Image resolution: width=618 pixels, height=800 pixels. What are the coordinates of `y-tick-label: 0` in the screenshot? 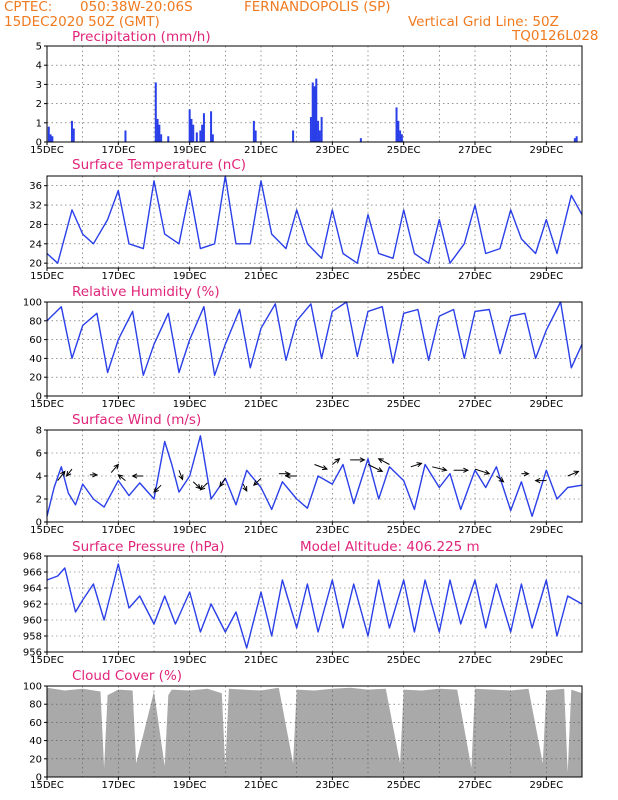 It's located at (39, 397).